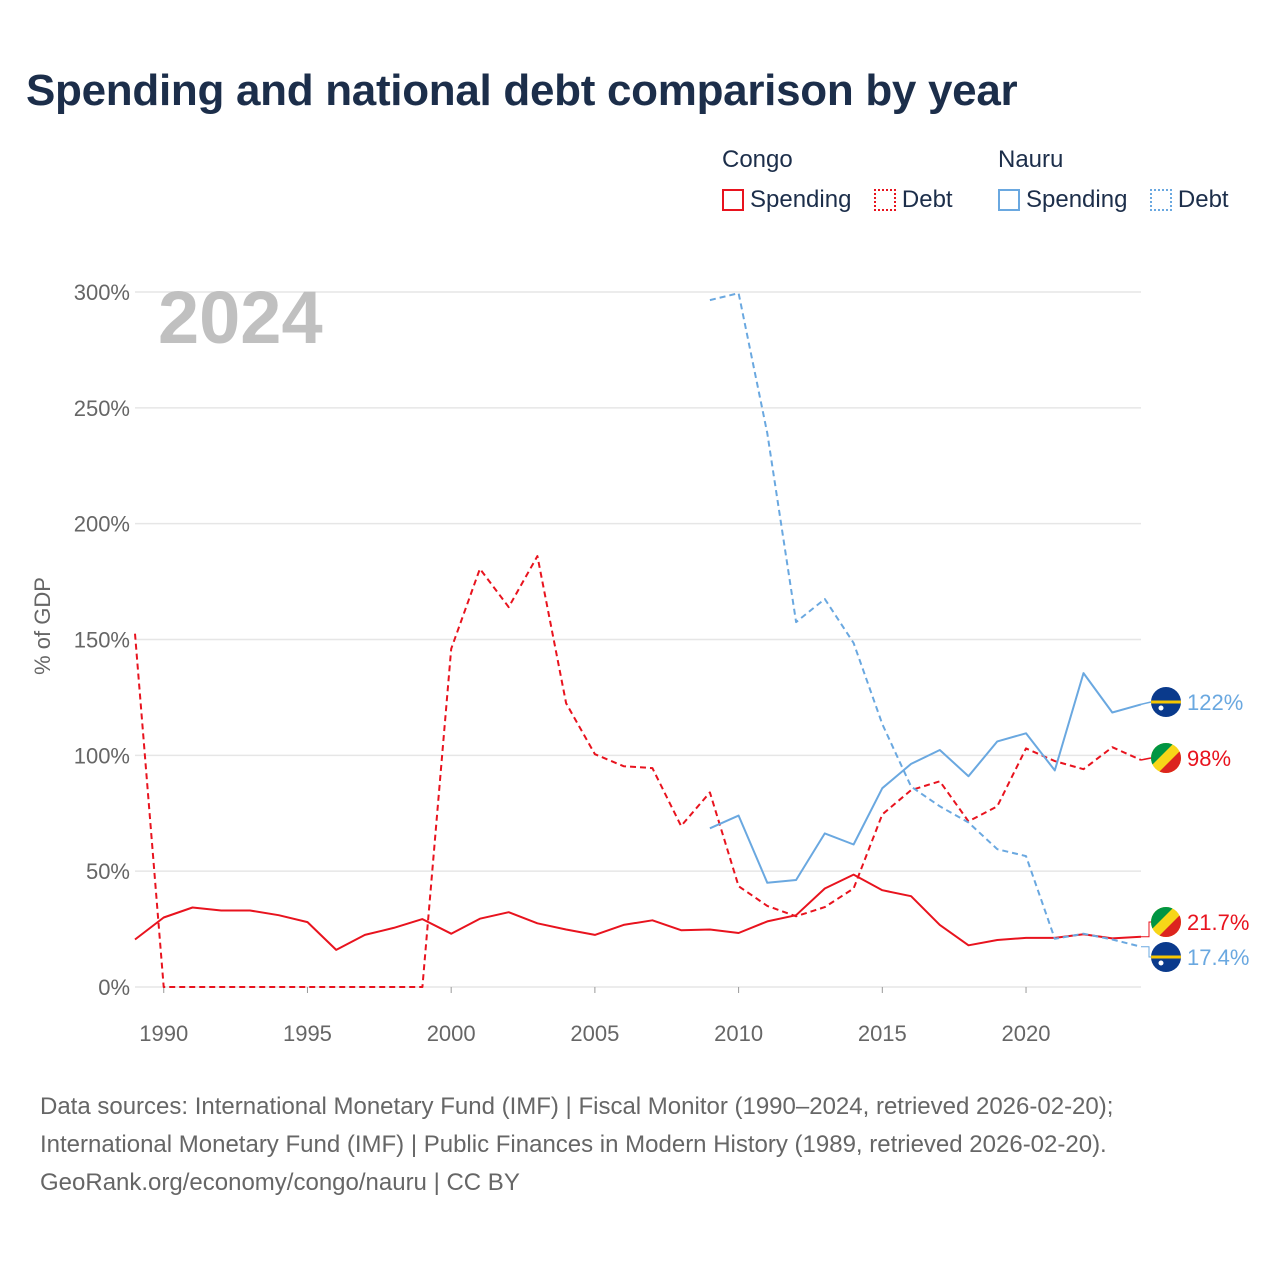 Image resolution: width=1280 pixels, height=1280 pixels. Describe the element at coordinates (108, 871) in the screenshot. I see `y-tick-label: 50%` at that location.